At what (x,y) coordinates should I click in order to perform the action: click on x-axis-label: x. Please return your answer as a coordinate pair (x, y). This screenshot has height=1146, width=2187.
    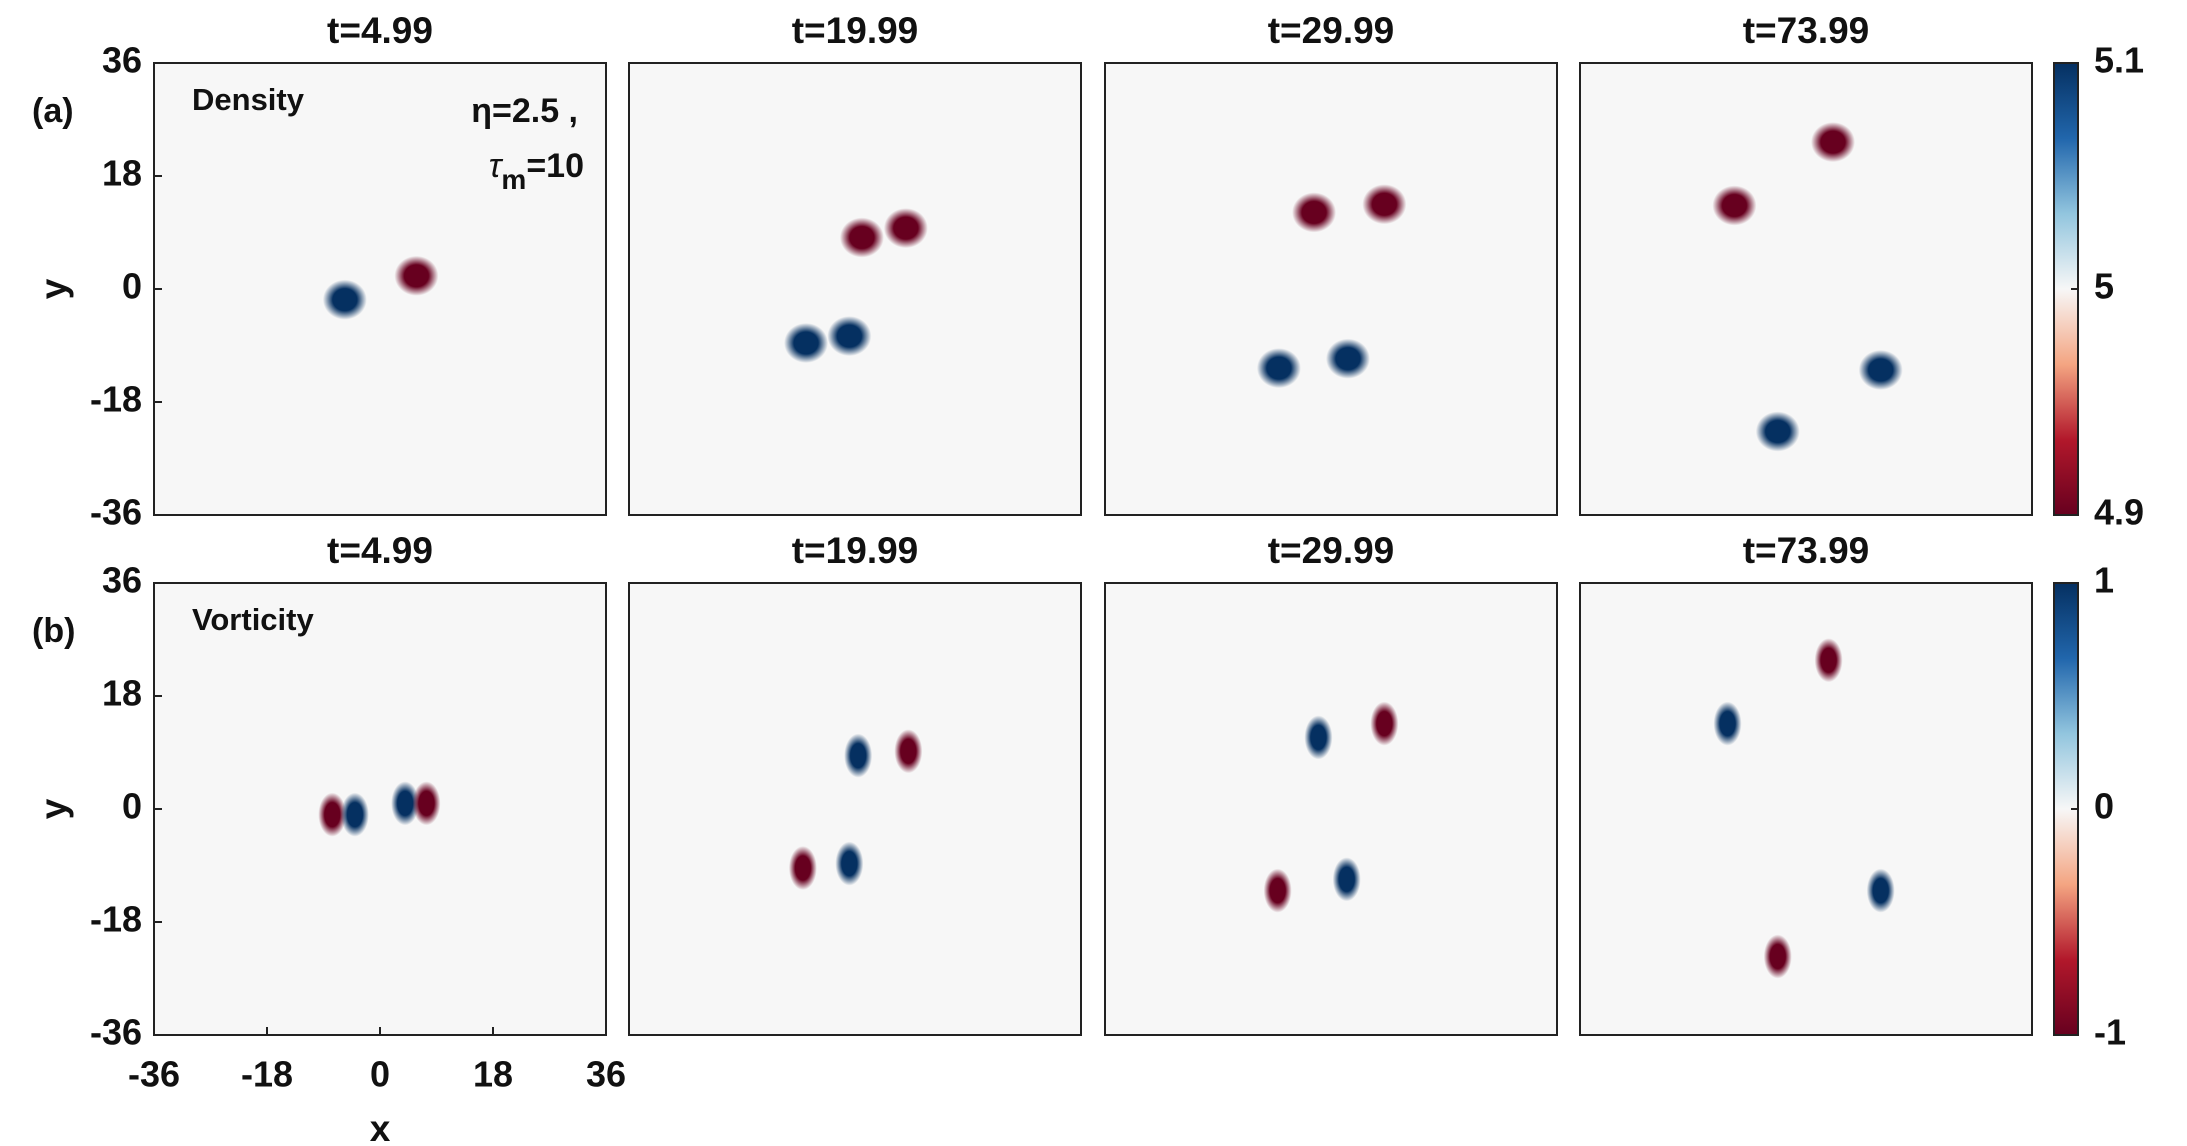
    Looking at the image, I should click on (380, 1127).